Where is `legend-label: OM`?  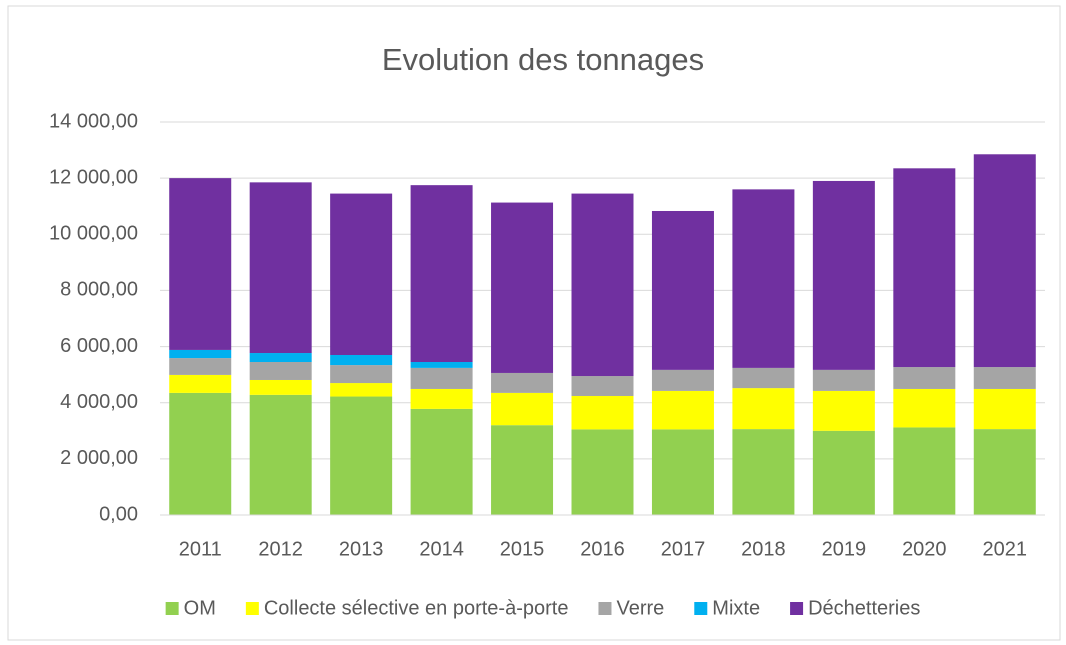
legend-label: OM is located at coordinates (200, 608).